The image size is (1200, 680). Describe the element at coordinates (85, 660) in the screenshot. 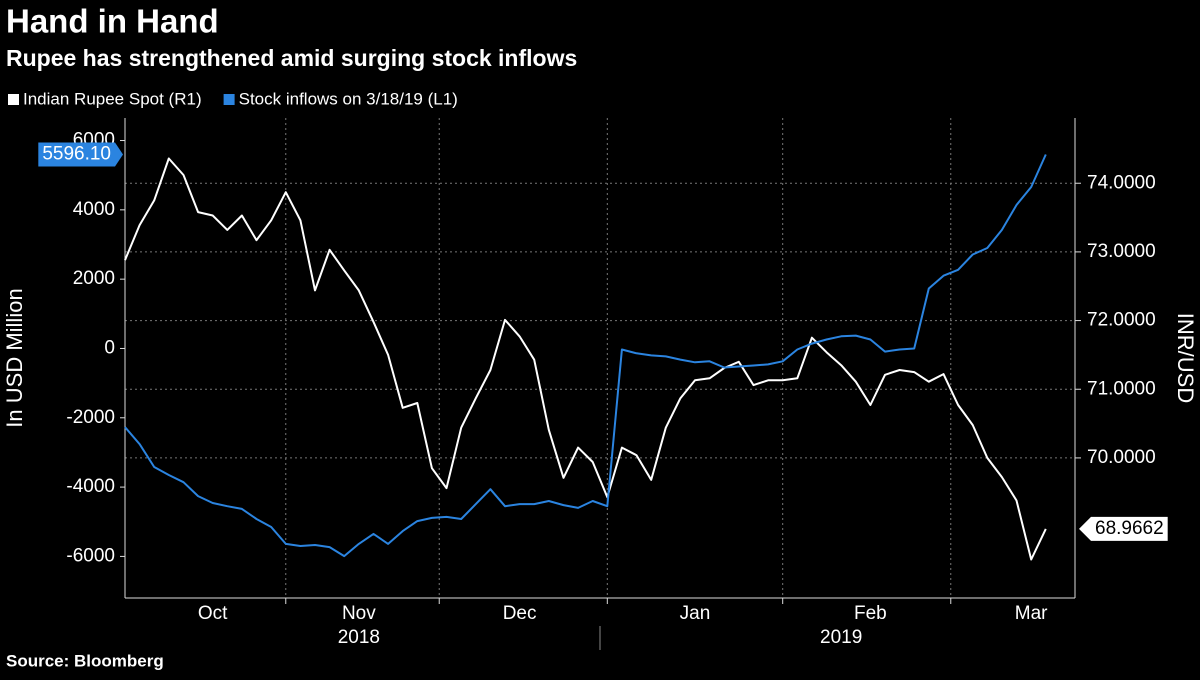

I see `source: Source: Bloomberg` at that location.